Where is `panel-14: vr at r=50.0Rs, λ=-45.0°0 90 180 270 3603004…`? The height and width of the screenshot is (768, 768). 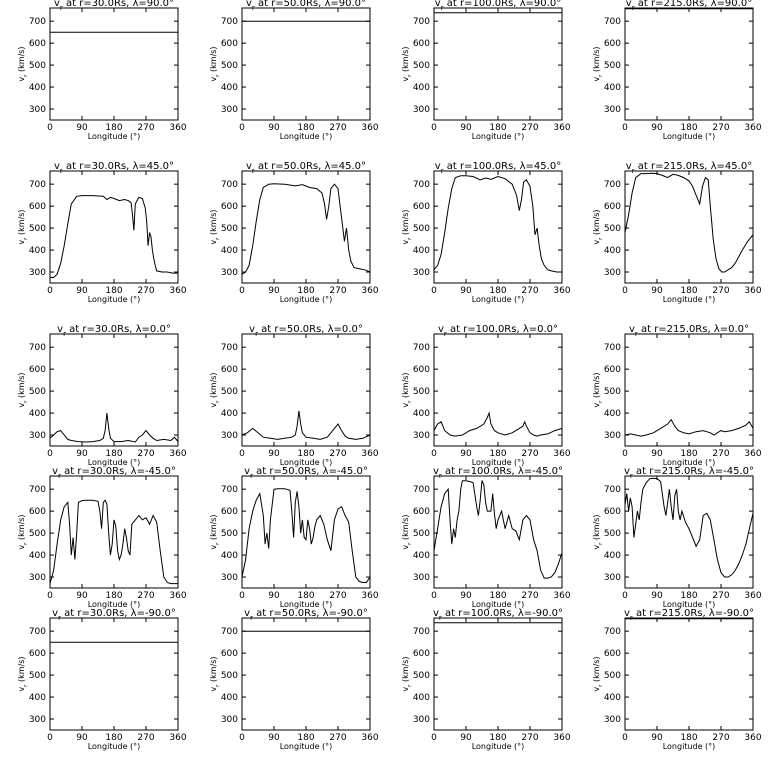 panel-14: vr at r=50.0Rs, λ=-45.0°0 90 180 270 3603004… is located at coordinates (294, 537).